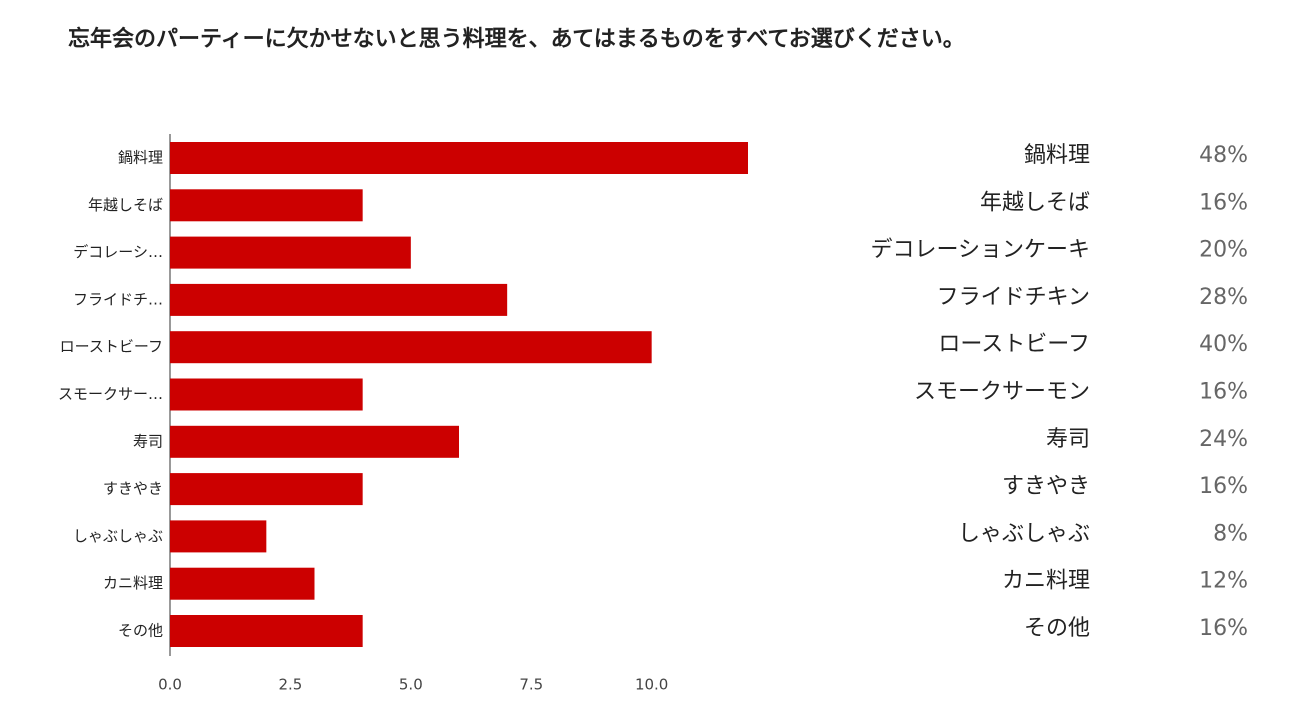  What do you see at coordinates (1223, 439) in the screenshot?
I see `table-percent: 24%` at bounding box center [1223, 439].